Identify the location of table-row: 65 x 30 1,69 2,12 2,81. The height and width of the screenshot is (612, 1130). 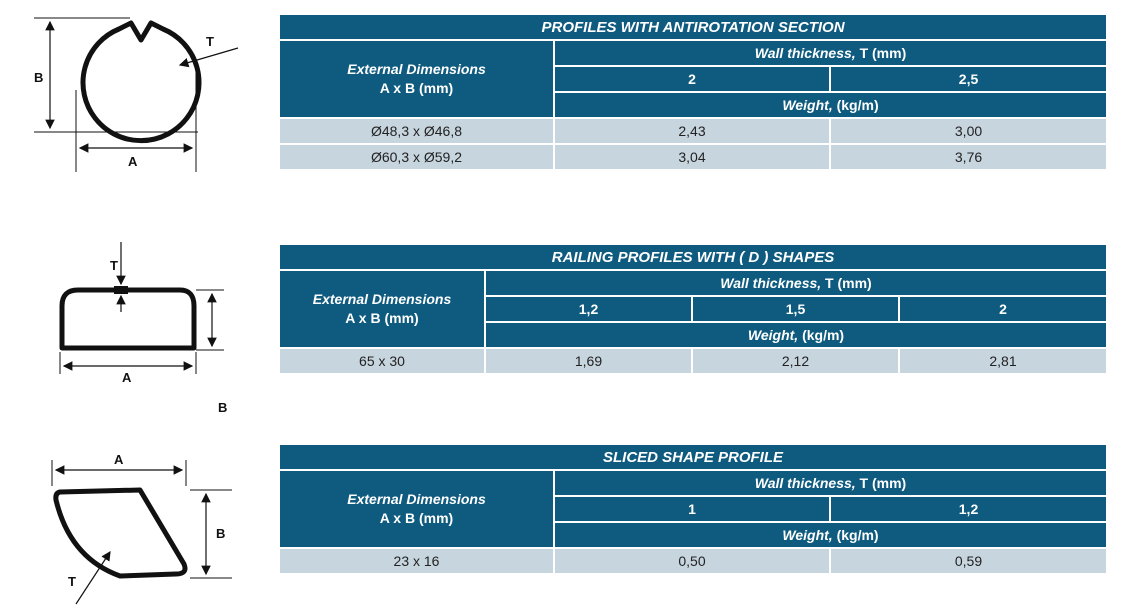
(693, 361).